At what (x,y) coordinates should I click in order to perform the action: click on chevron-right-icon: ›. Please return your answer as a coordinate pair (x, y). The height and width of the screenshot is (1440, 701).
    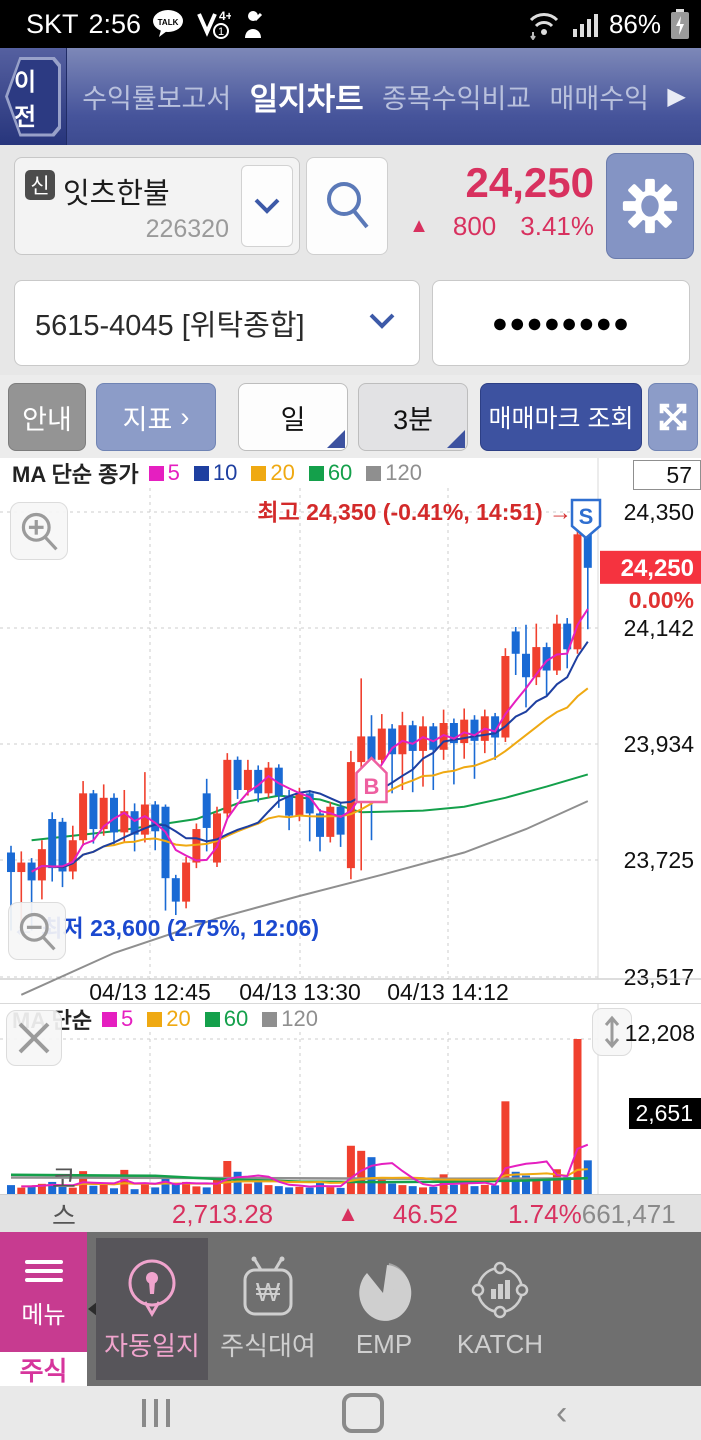
    Looking at the image, I should click on (185, 416).